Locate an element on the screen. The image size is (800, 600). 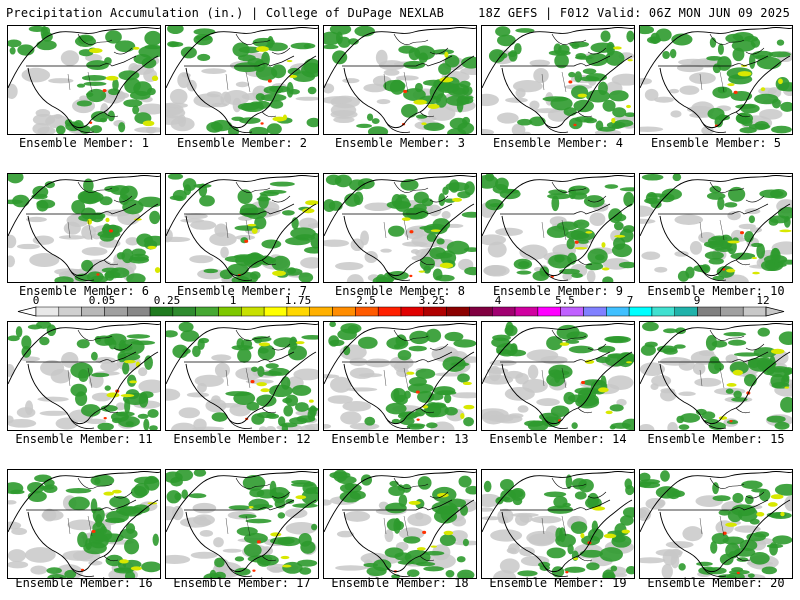
colorbar-tick-label: 0.05 is located at coordinates (102, 300).